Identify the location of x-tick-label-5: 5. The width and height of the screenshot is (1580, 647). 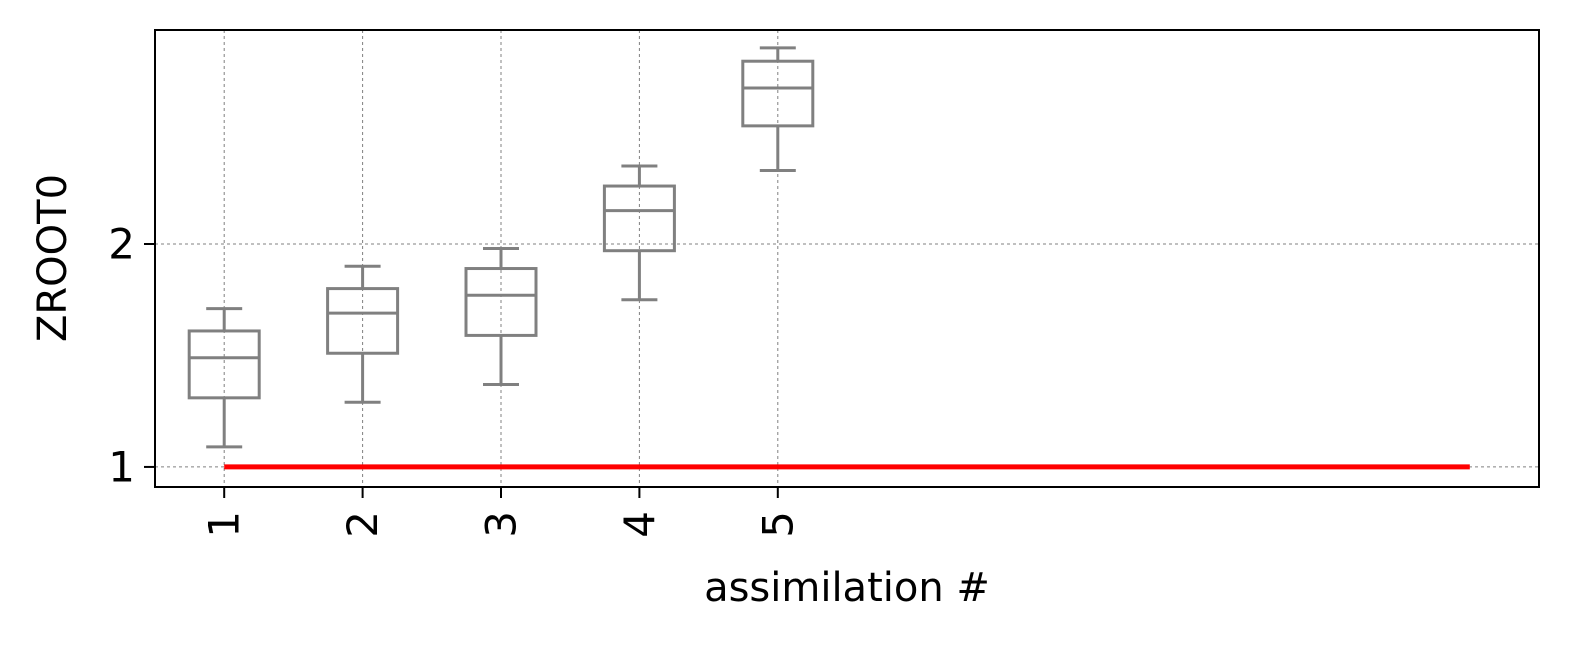
(777, 524).